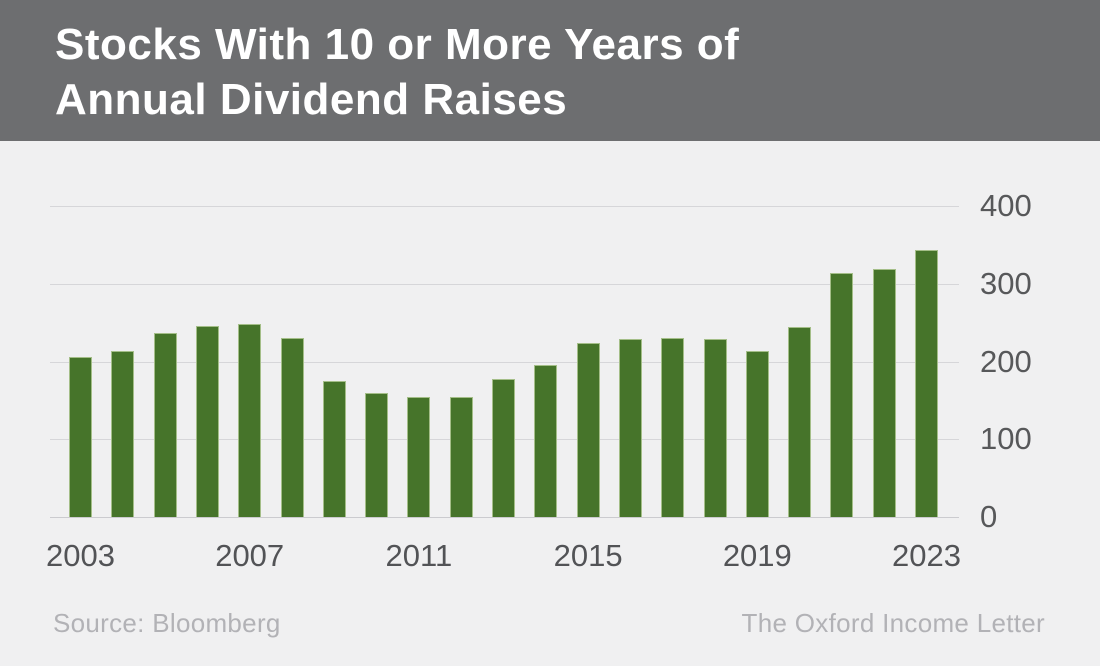 This screenshot has height=666, width=1100. Describe the element at coordinates (926, 383) in the screenshot. I see `bar-2023` at that location.